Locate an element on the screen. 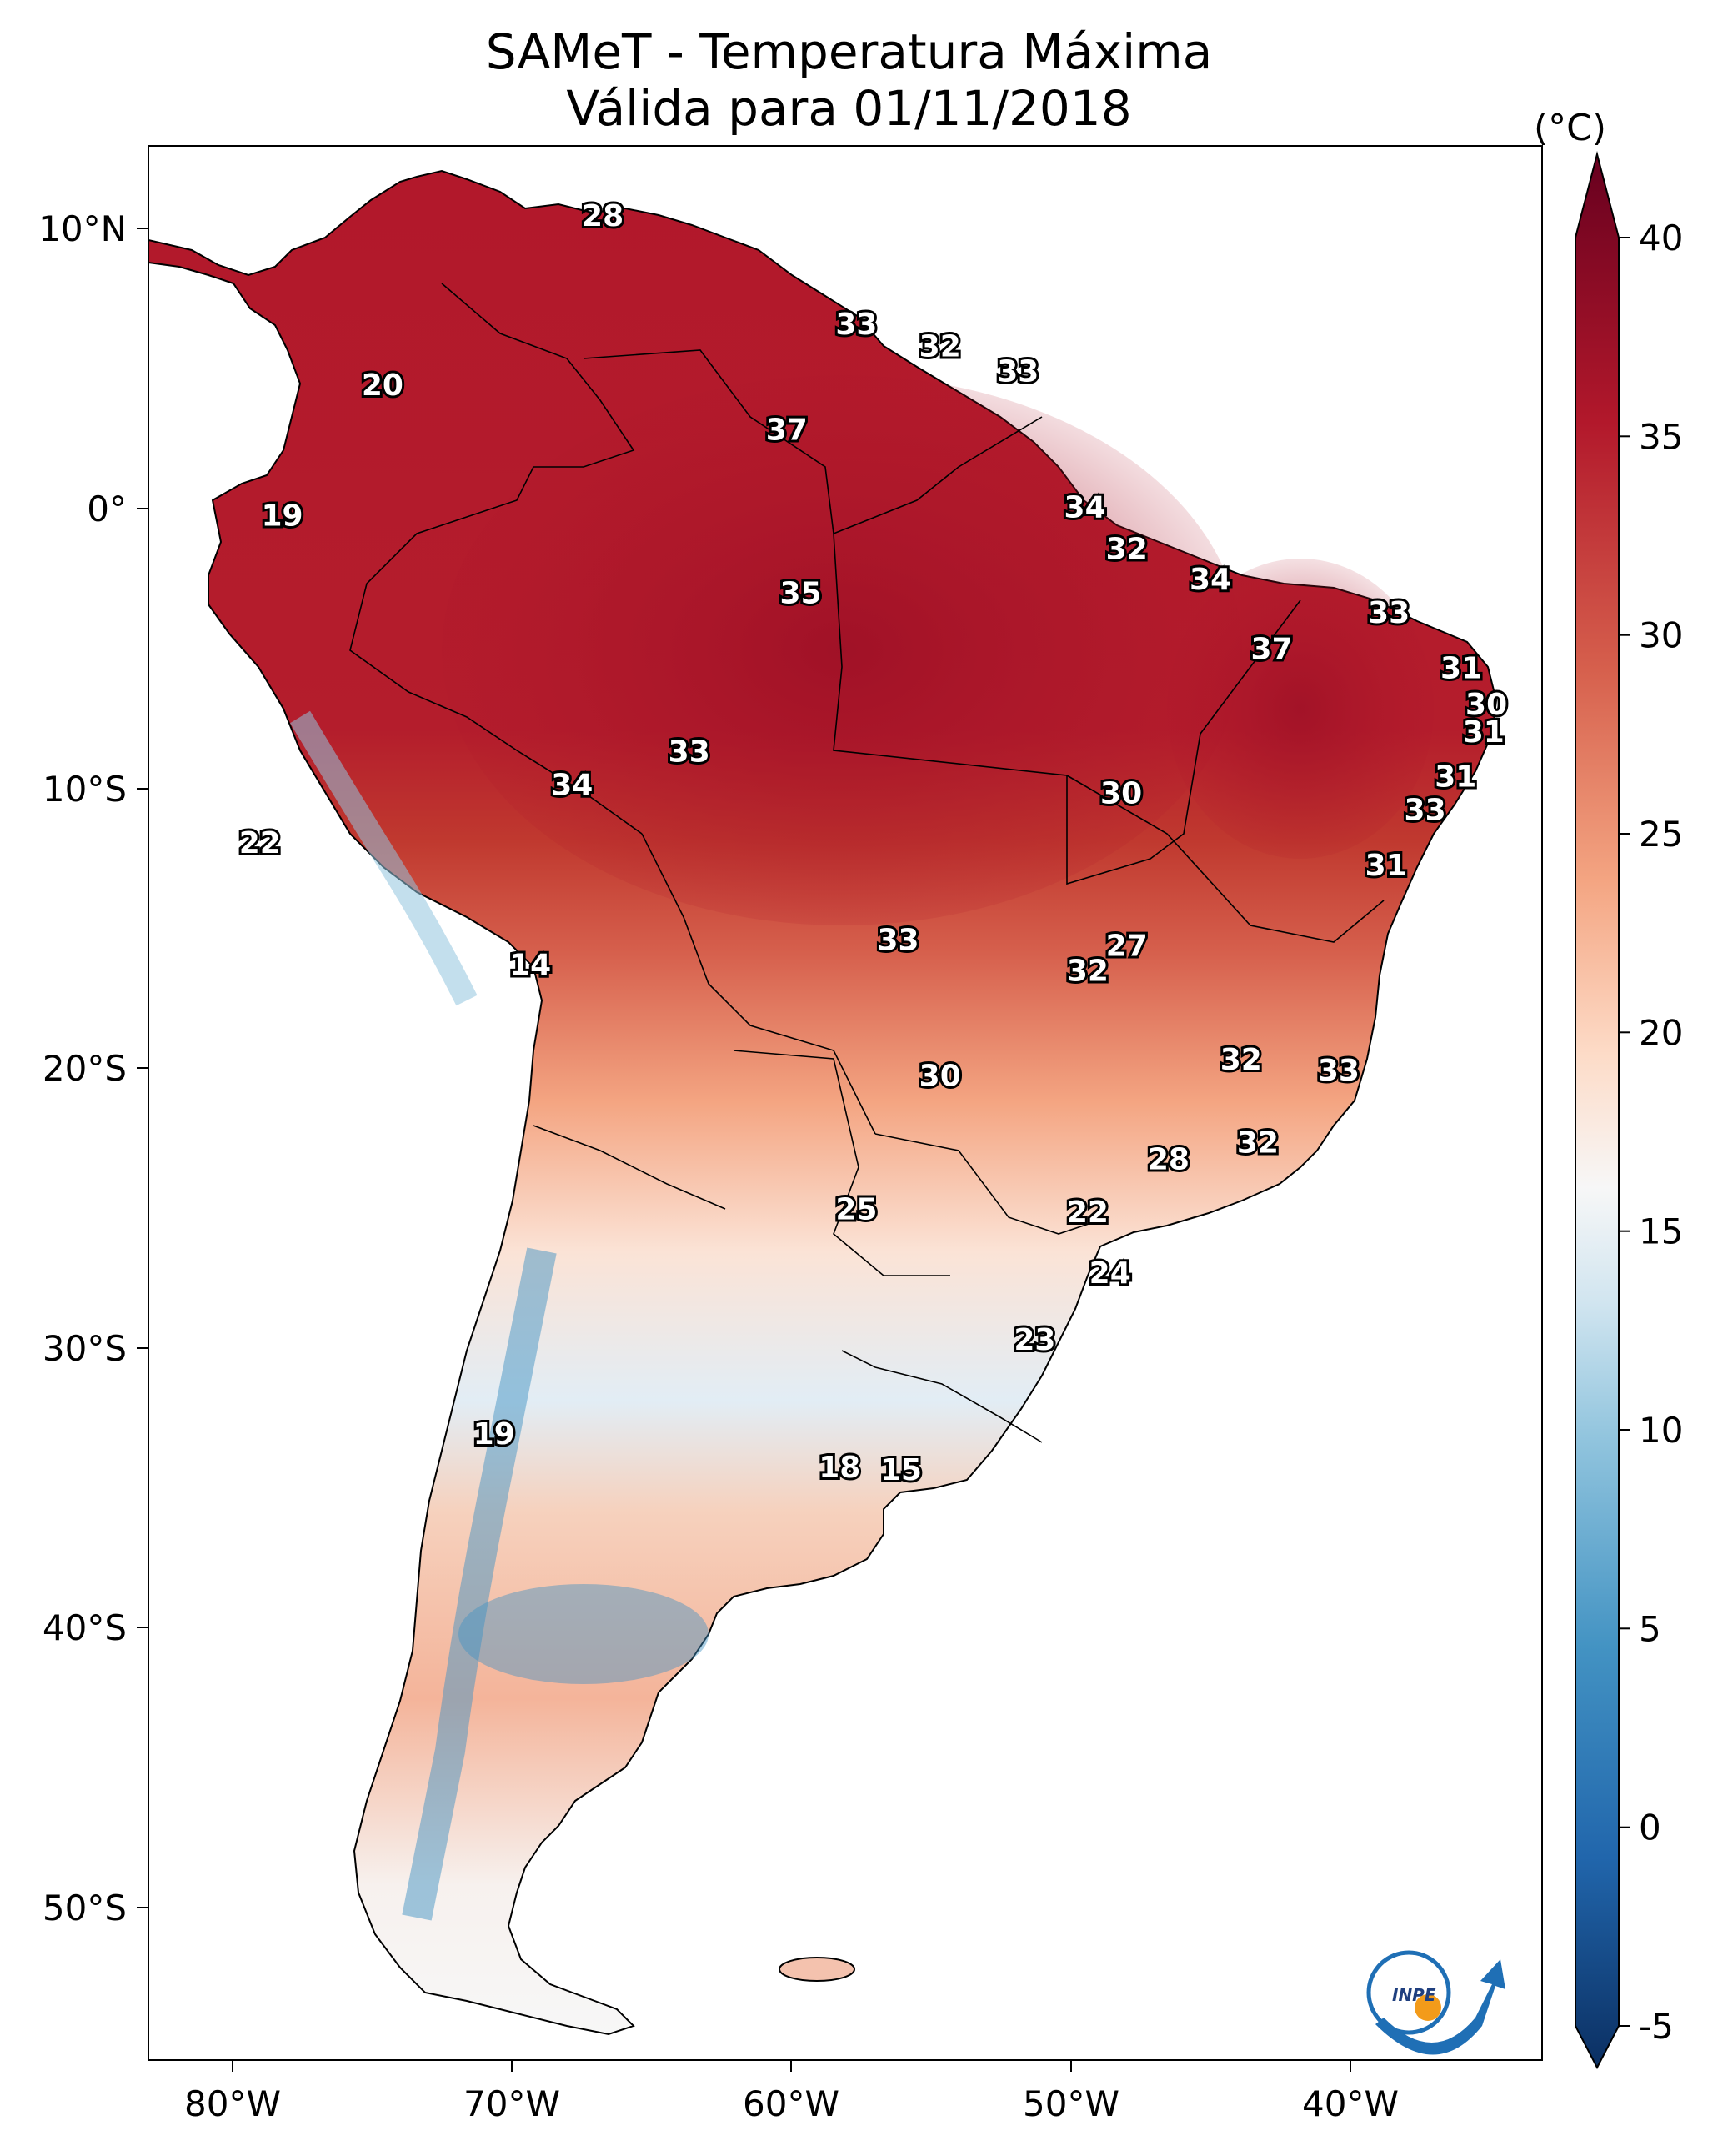 This screenshot has width=1723, height=2156. value-label-0: 28 is located at coordinates (603, 216).